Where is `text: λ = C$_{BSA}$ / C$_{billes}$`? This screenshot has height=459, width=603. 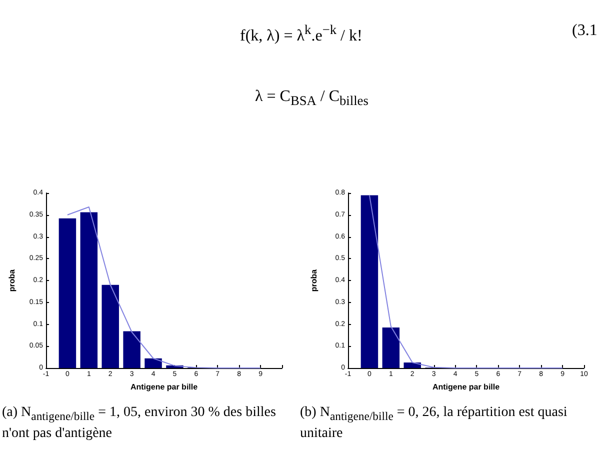
text: λ = C$_{BSA}$ / C$_{billes}$ is located at coordinates (311, 99).